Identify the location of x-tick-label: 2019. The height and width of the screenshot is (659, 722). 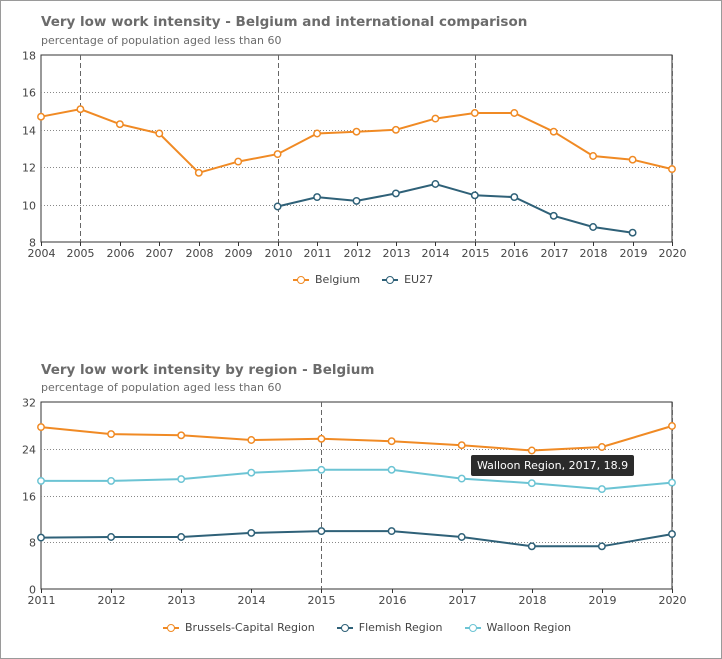
(634, 253).